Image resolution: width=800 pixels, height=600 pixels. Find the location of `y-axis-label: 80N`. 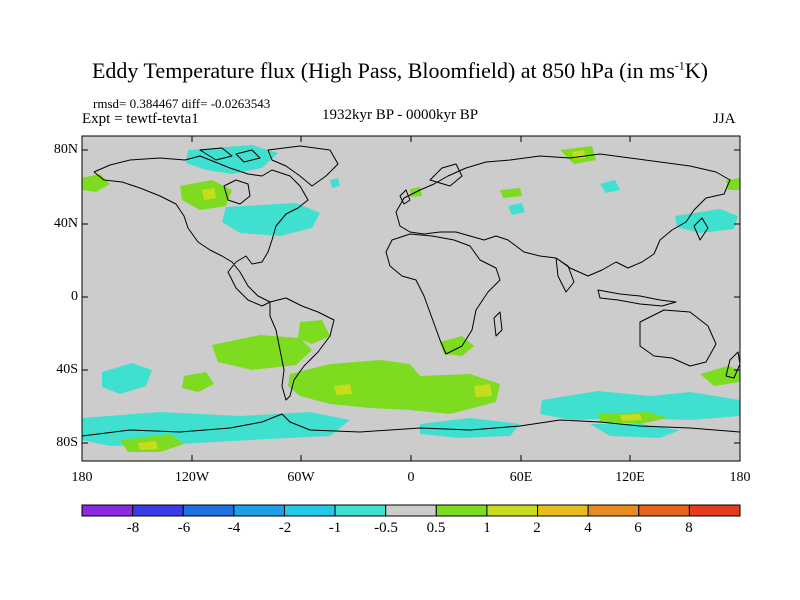

y-axis-label: 80N is located at coordinates (65, 149).